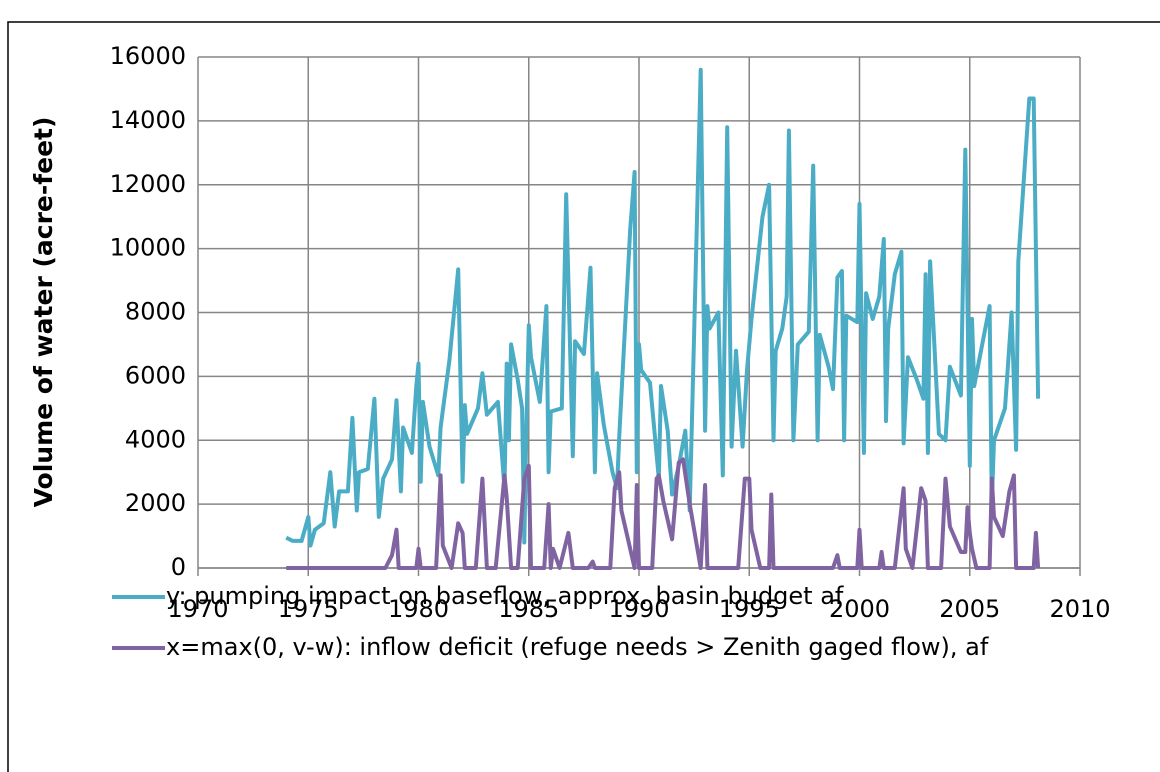  I want to click on x-tick-label: 2005, so click(969, 609).